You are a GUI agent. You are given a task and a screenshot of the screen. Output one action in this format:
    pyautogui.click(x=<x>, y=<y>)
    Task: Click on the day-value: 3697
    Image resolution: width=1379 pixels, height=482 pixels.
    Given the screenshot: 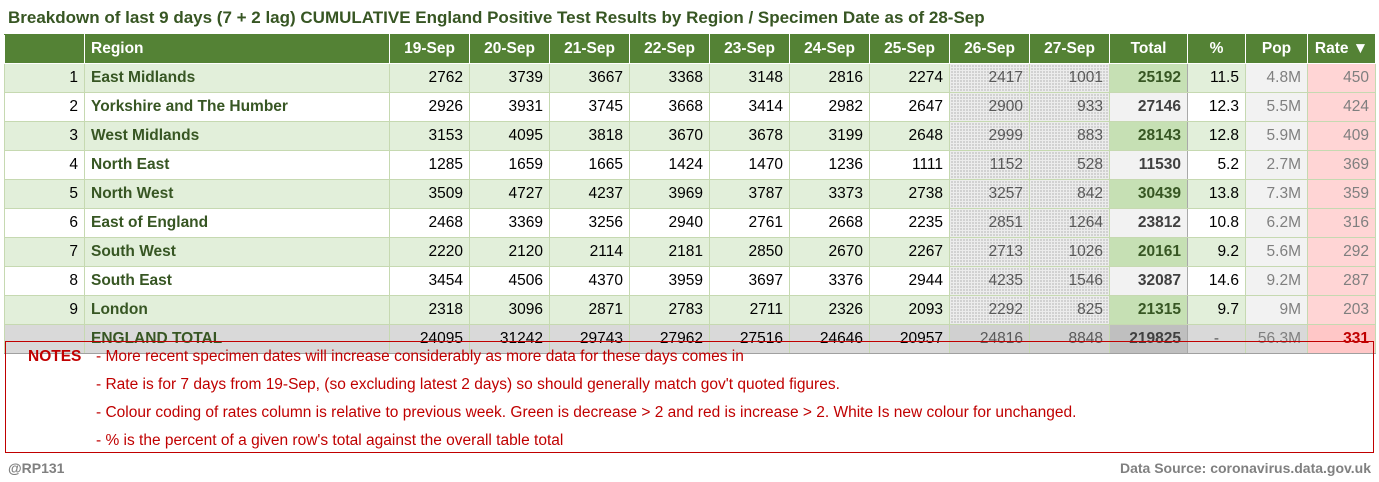 What is the action you would take?
    pyautogui.click(x=749, y=281)
    